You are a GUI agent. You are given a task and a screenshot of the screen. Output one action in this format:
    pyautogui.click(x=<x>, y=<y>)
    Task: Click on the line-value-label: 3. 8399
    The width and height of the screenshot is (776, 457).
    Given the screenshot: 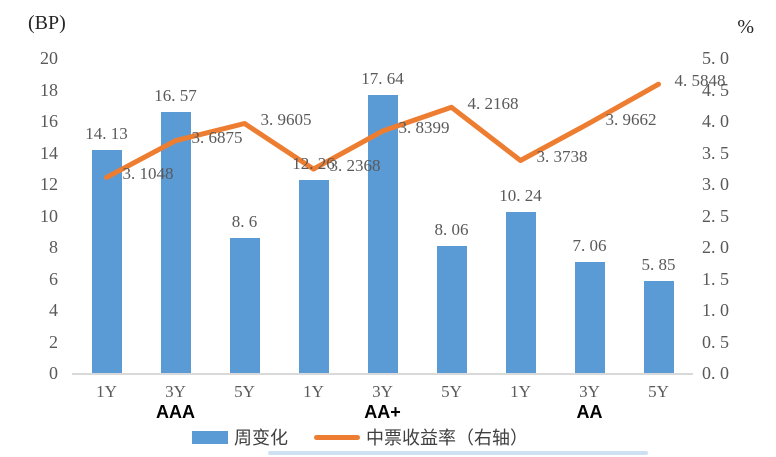 What is the action you would take?
    pyautogui.click(x=424, y=128)
    